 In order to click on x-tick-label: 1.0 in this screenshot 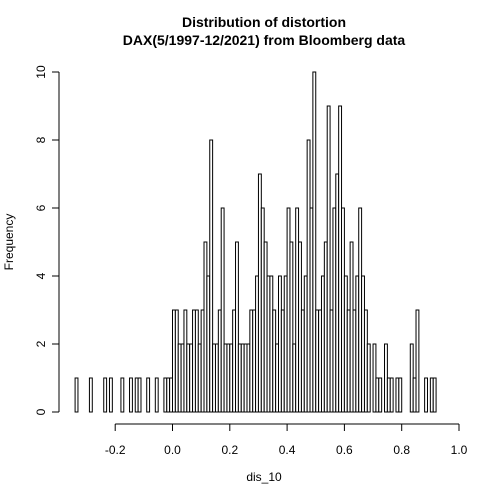, I will do `click(459, 450)`.